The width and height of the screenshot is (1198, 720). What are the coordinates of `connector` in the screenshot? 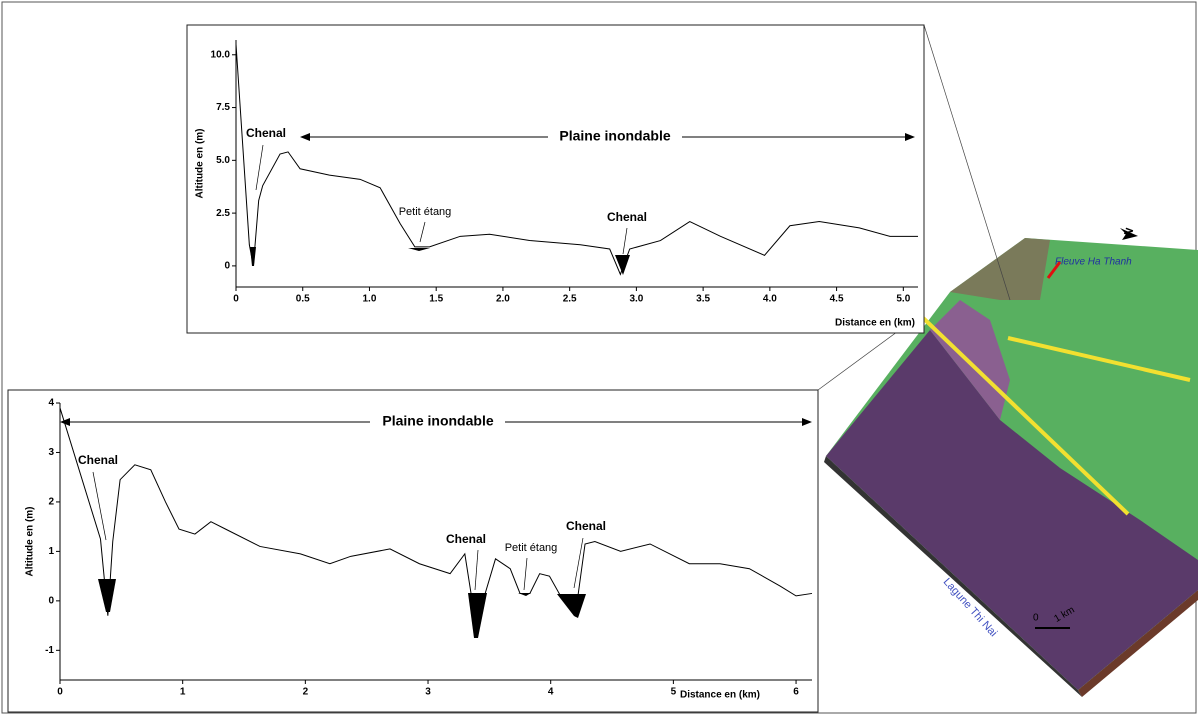 It's located at (967, 162).